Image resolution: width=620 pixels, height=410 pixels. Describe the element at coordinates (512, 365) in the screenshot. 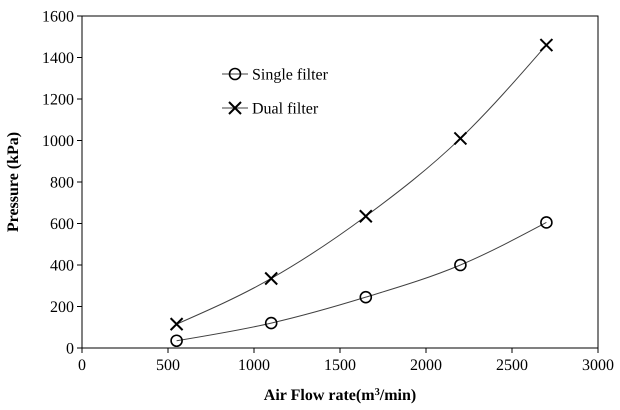

I see `x-tick-label: 2500` at that location.